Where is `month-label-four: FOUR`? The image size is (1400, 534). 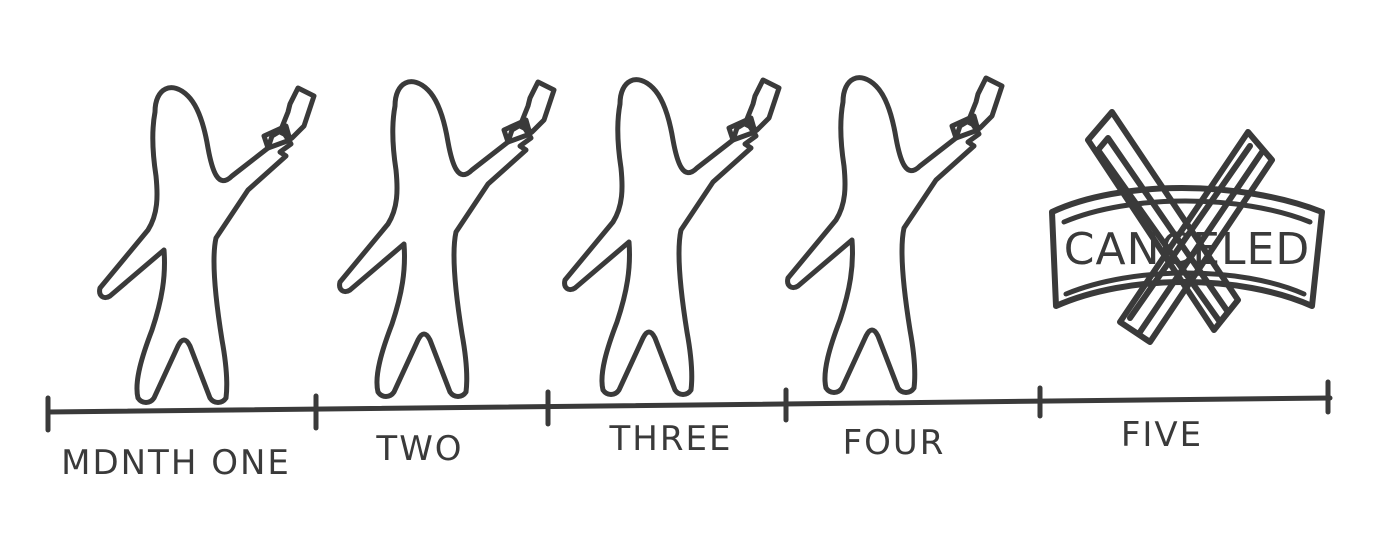 month-label-four: FOUR is located at coordinates (894, 443).